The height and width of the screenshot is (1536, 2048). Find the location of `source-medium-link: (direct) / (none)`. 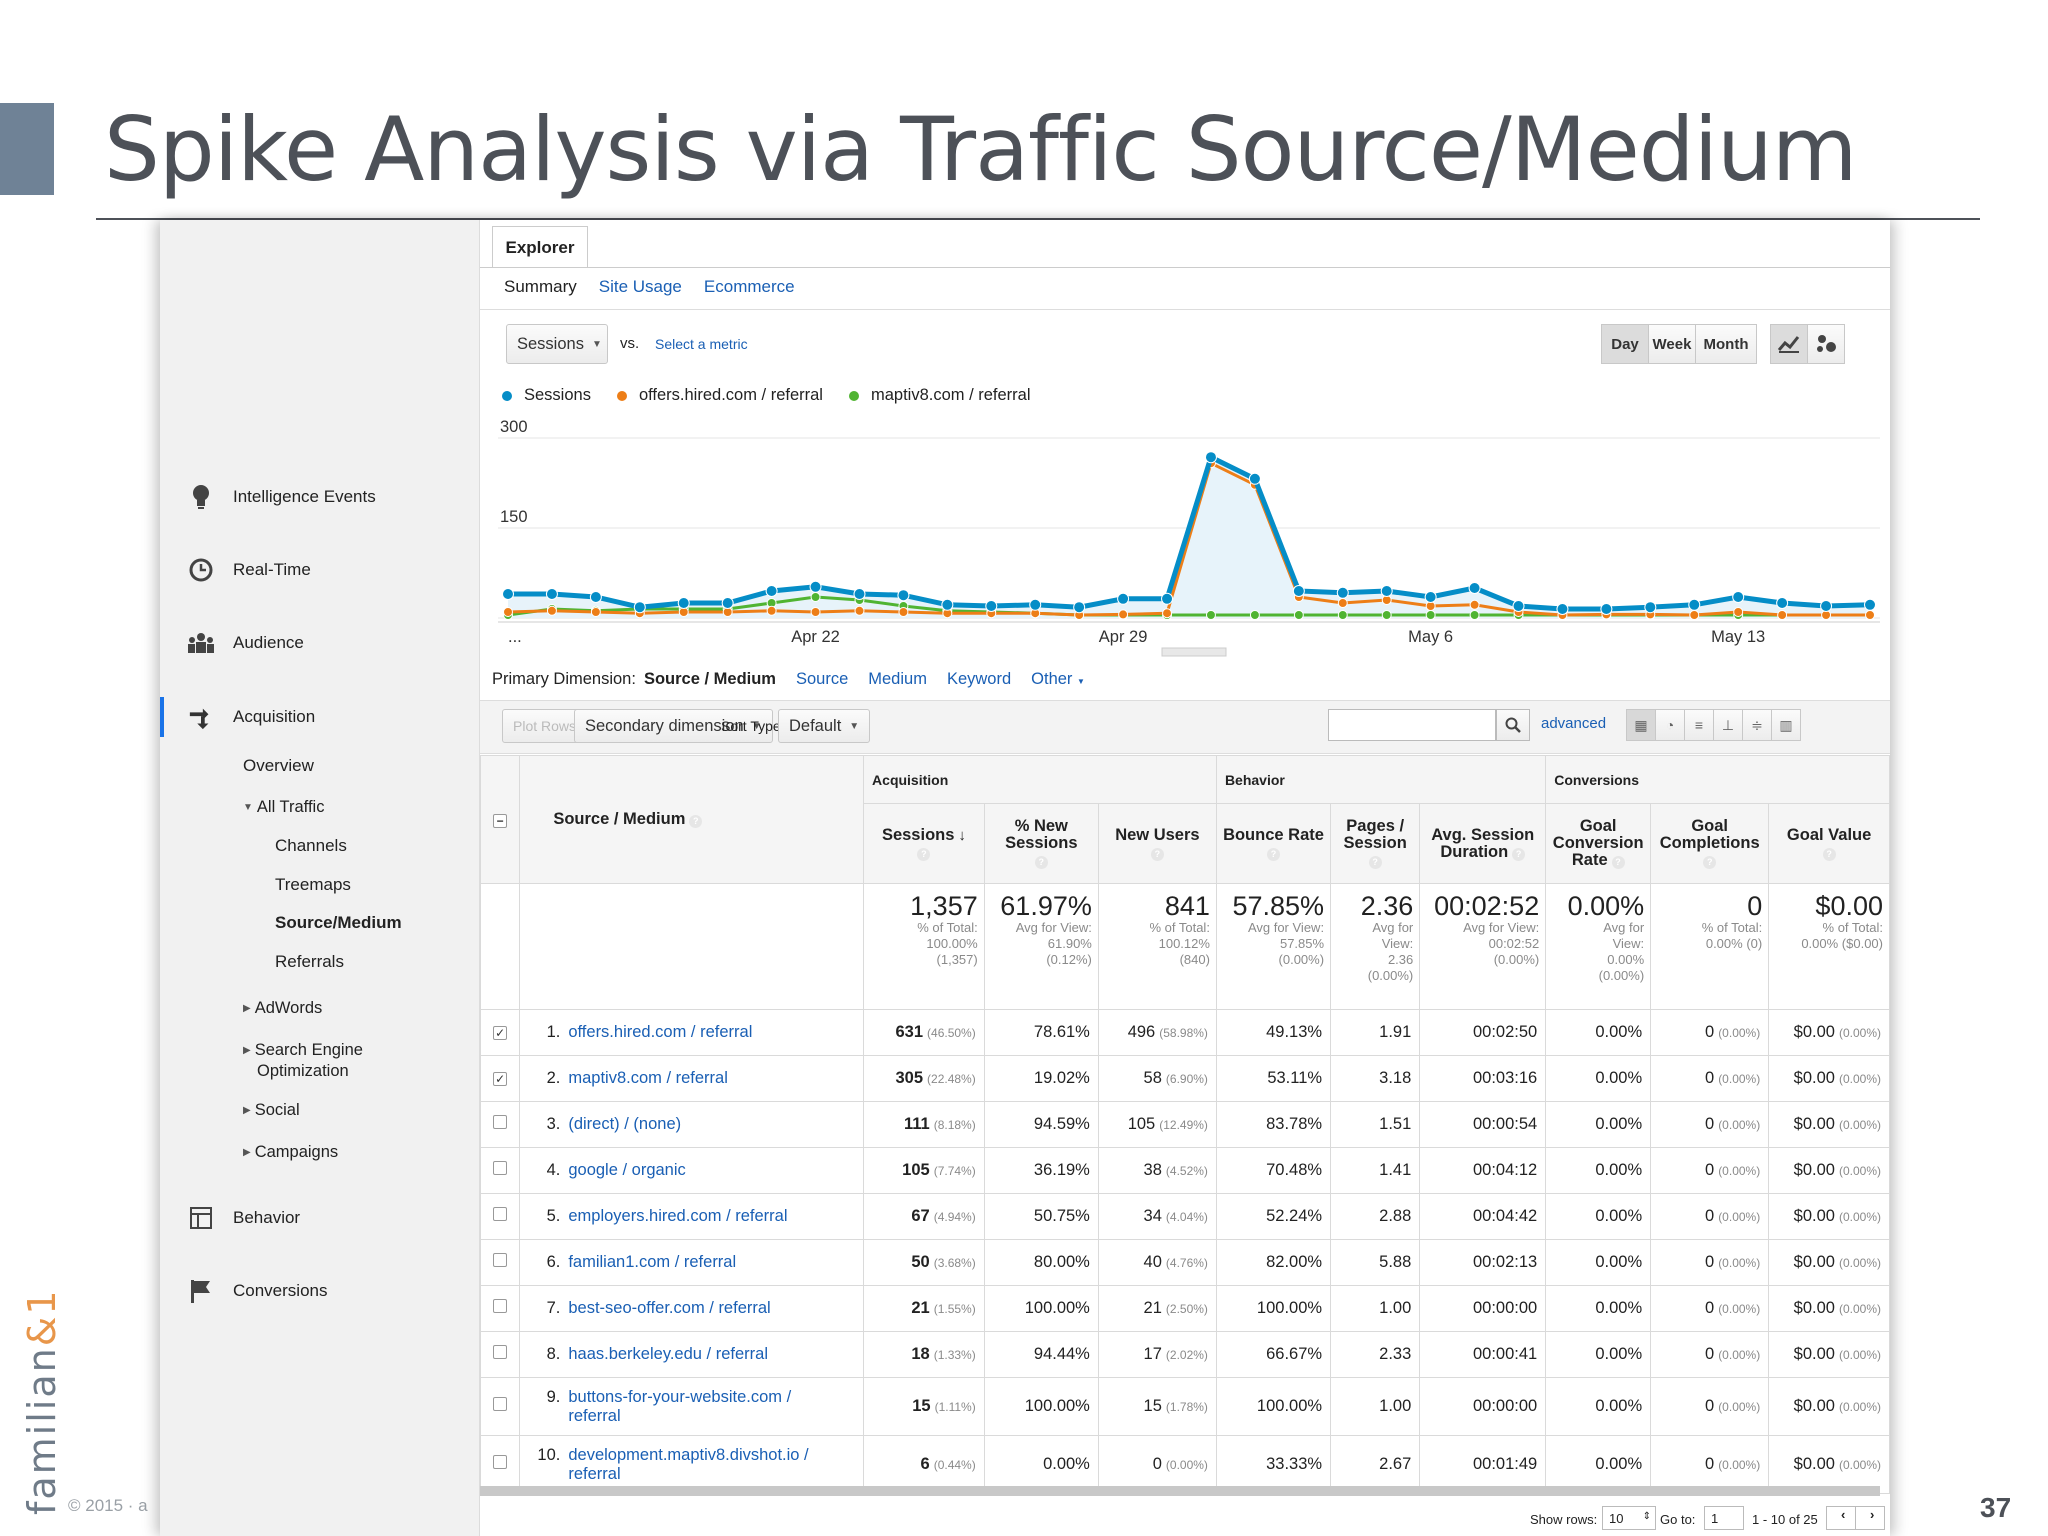

source-medium-link: (direct) / (none) is located at coordinates (624, 1124).